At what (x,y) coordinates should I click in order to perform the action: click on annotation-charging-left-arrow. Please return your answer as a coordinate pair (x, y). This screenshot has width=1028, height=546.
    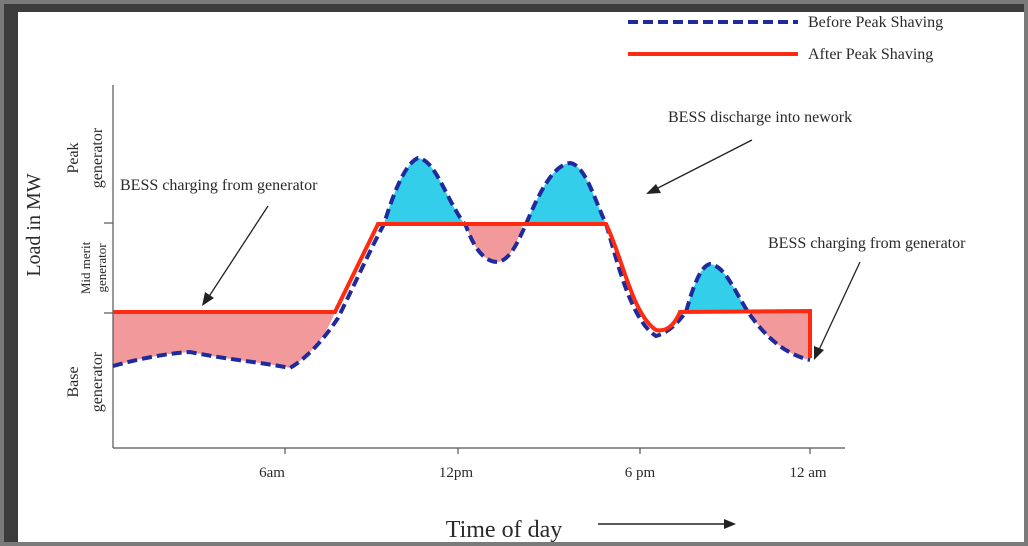
    Looking at the image, I should click on (235, 255).